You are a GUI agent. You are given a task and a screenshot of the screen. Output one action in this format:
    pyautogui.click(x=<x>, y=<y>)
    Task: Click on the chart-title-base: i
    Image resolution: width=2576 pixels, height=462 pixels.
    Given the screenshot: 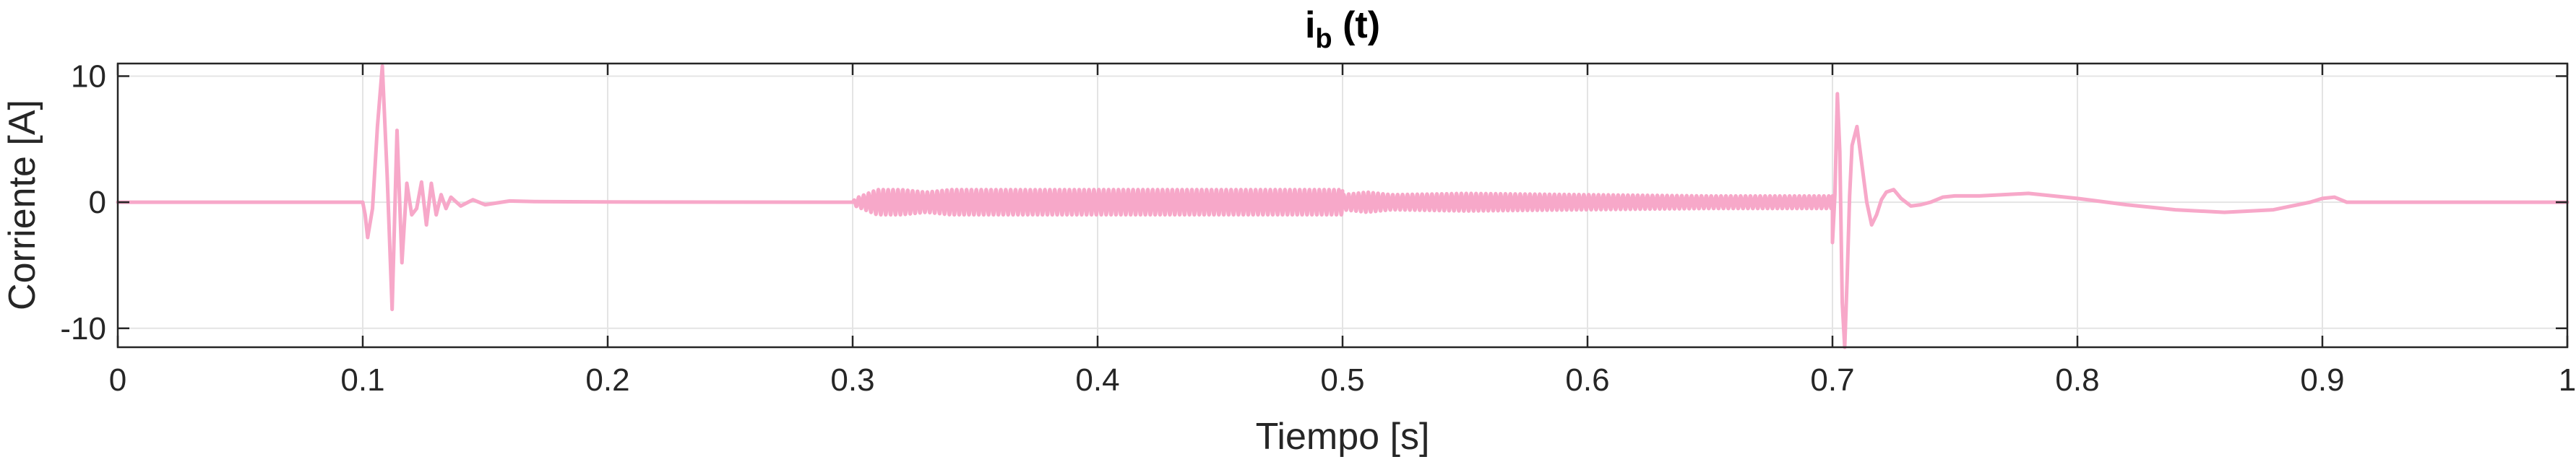 What is the action you would take?
    pyautogui.click(x=1310, y=25)
    